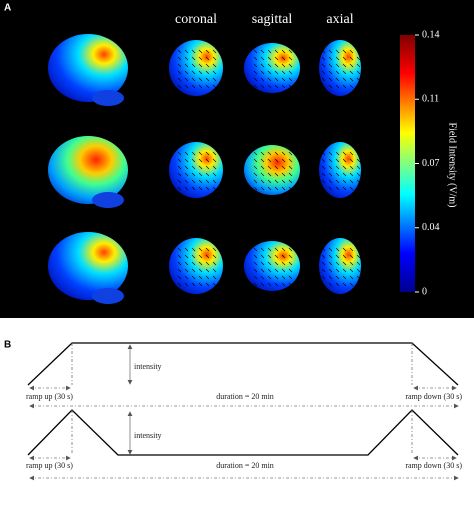 The width and height of the screenshot is (474, 506). What do you see at coordinates (431, 163) in the screenshot?
I see `colorbar-tick-label: 0.07` at bounding box center [431, 163].